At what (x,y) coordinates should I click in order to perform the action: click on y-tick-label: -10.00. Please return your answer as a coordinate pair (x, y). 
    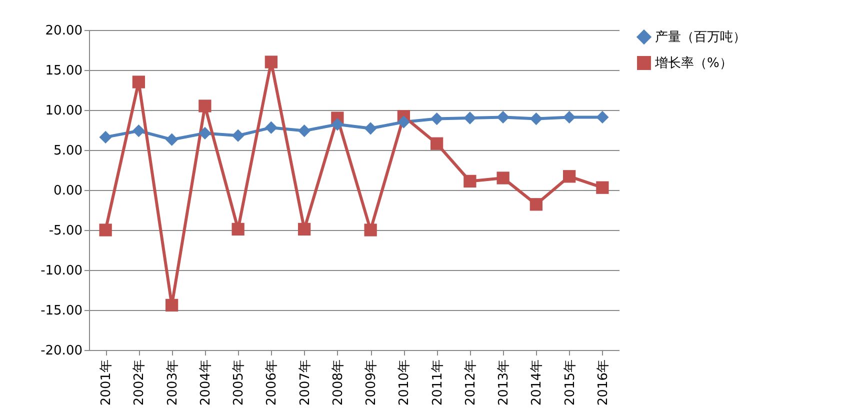
    Looking at the image, I should click on (61, 271).